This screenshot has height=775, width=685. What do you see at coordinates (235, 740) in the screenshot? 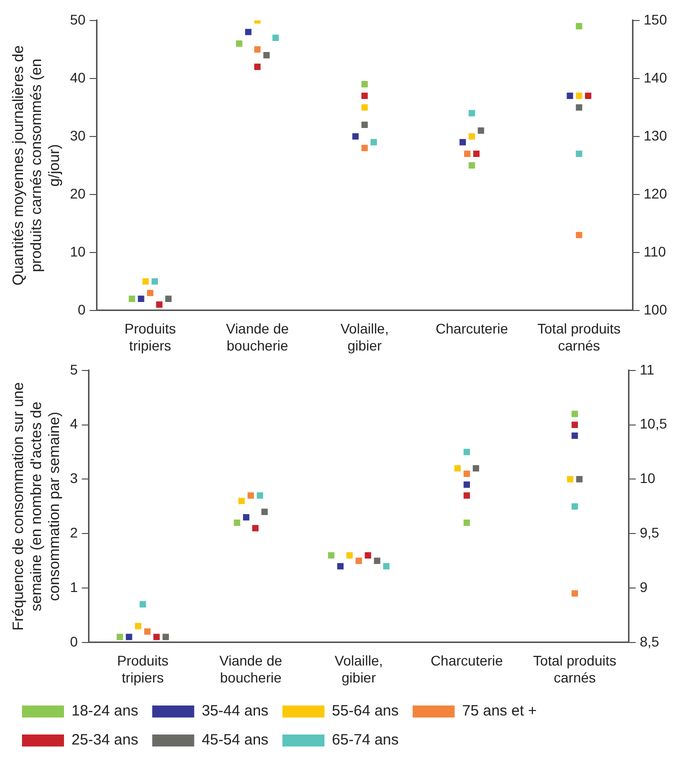
I see `legend-label: 45-54 ans` at bounding box center [235, 740].